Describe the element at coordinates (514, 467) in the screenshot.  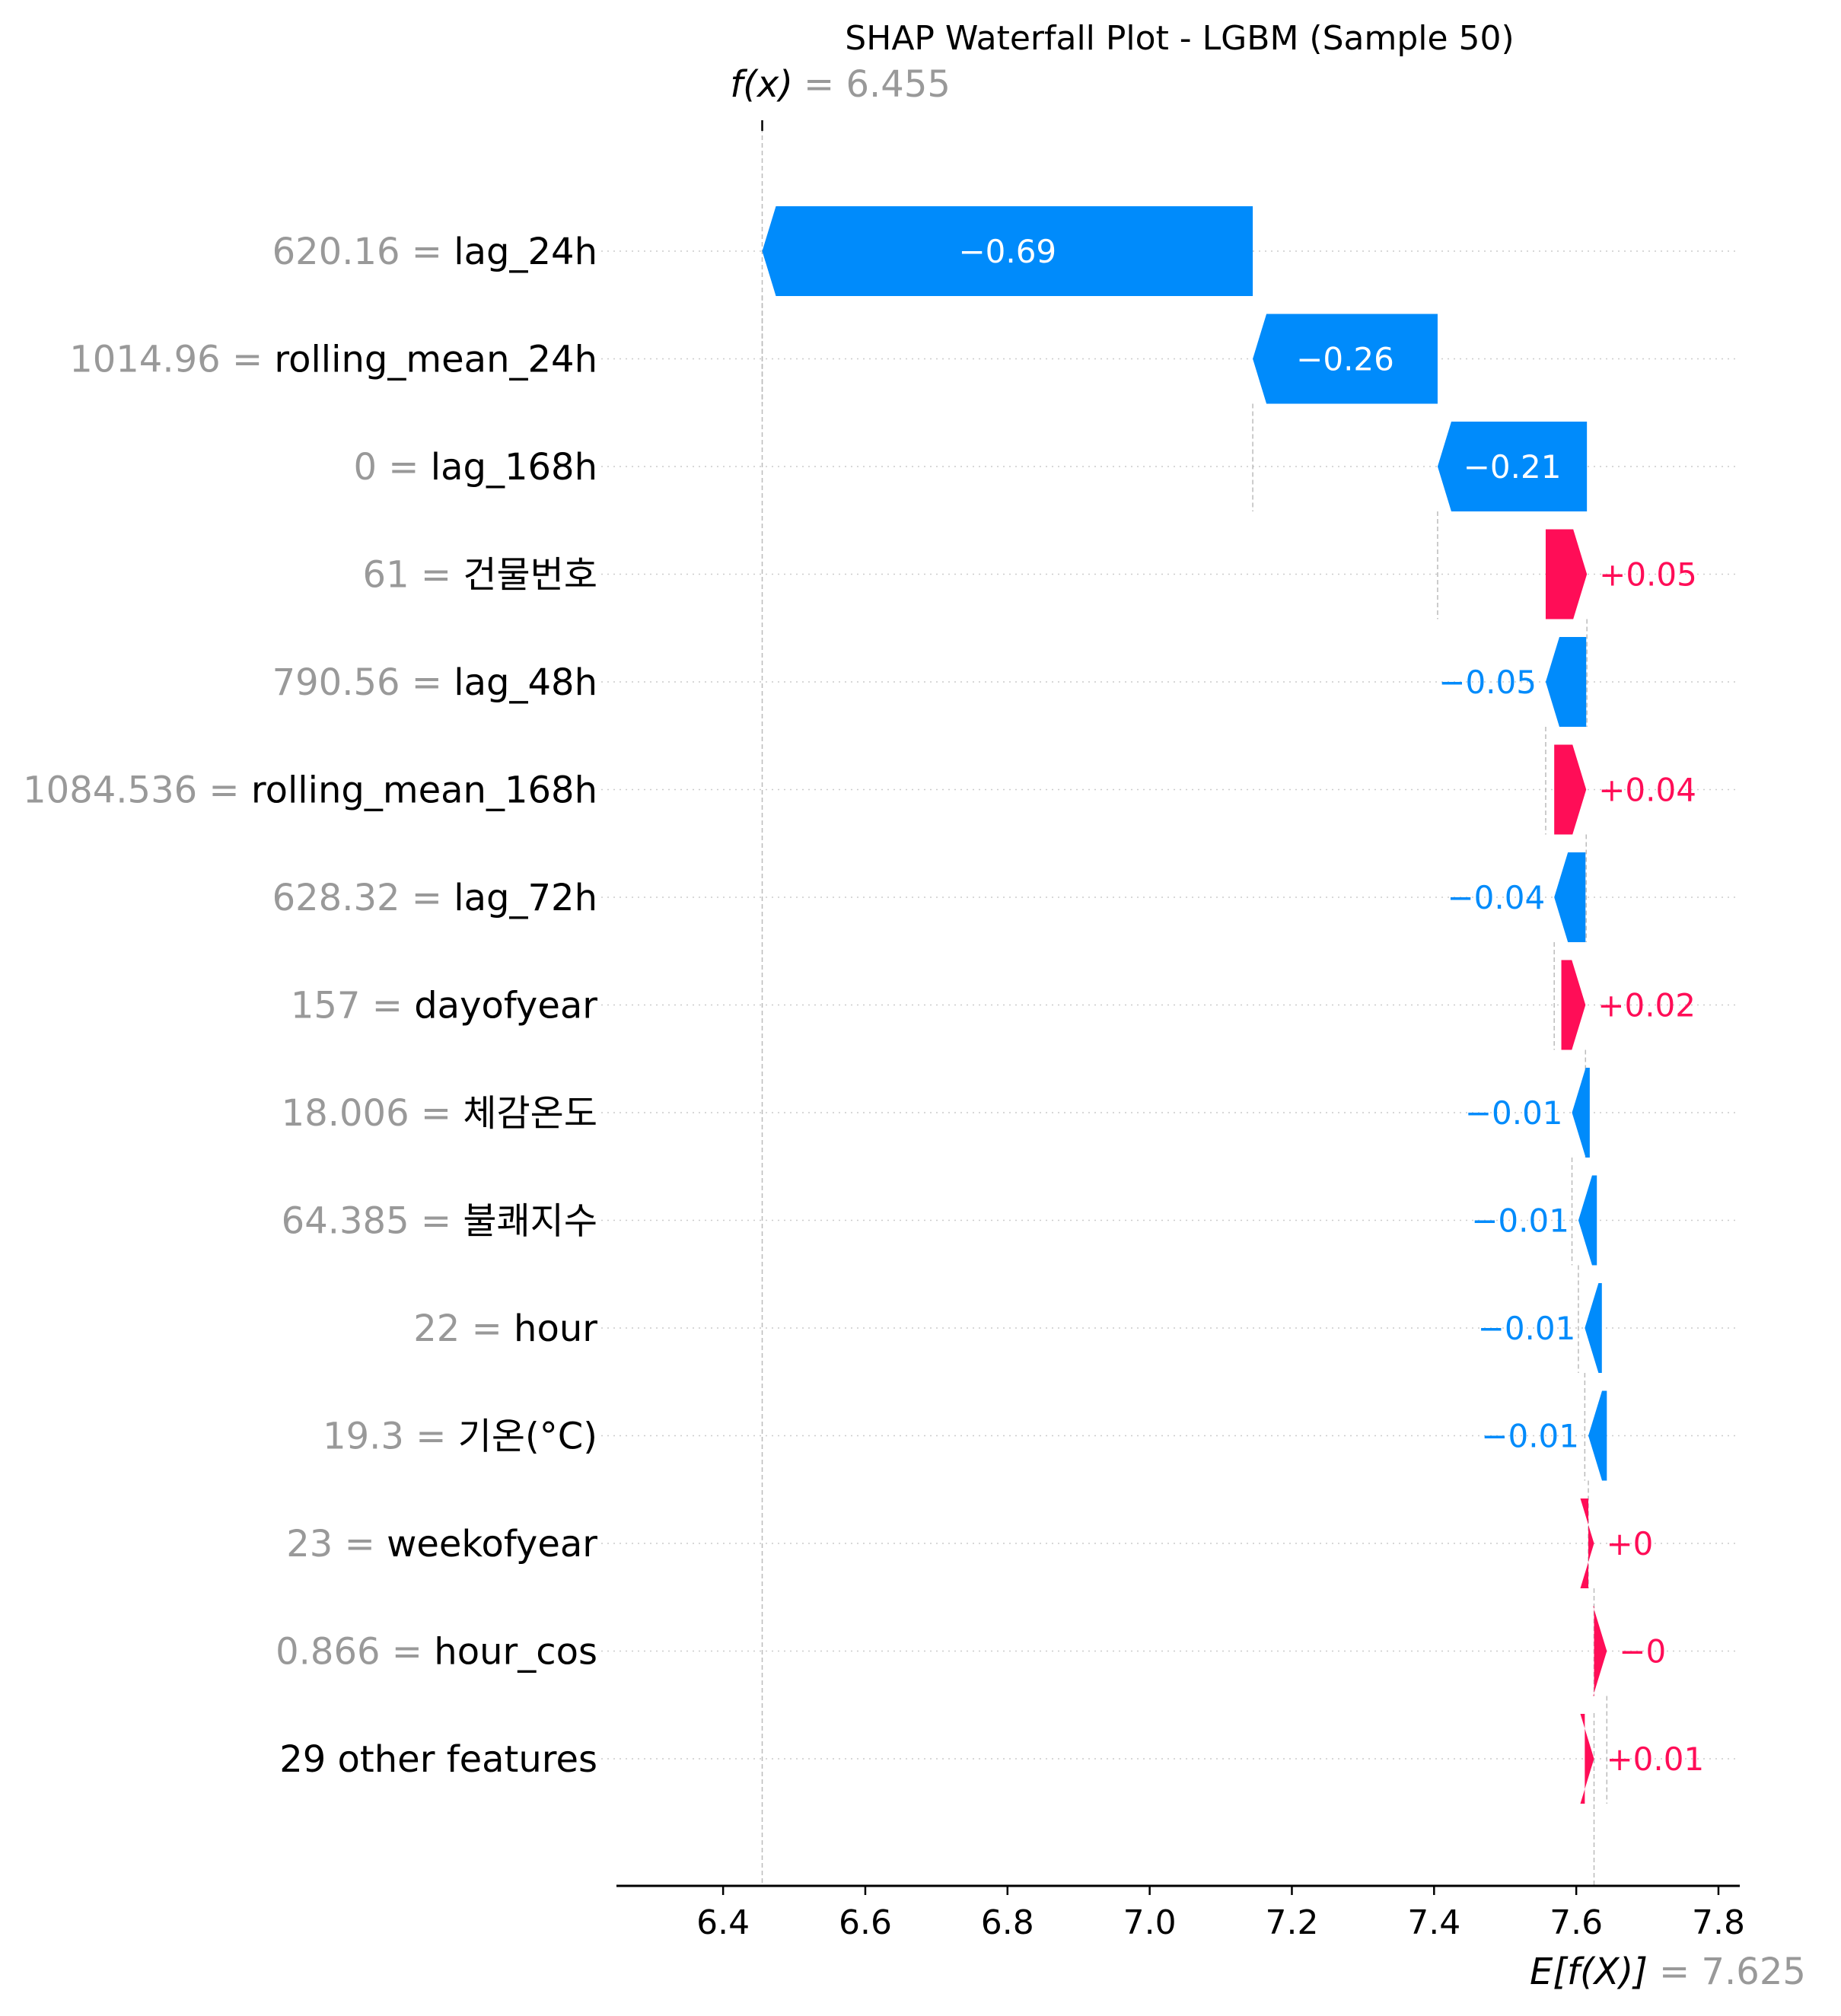
I see `feature-name: lag_168h` at that location.